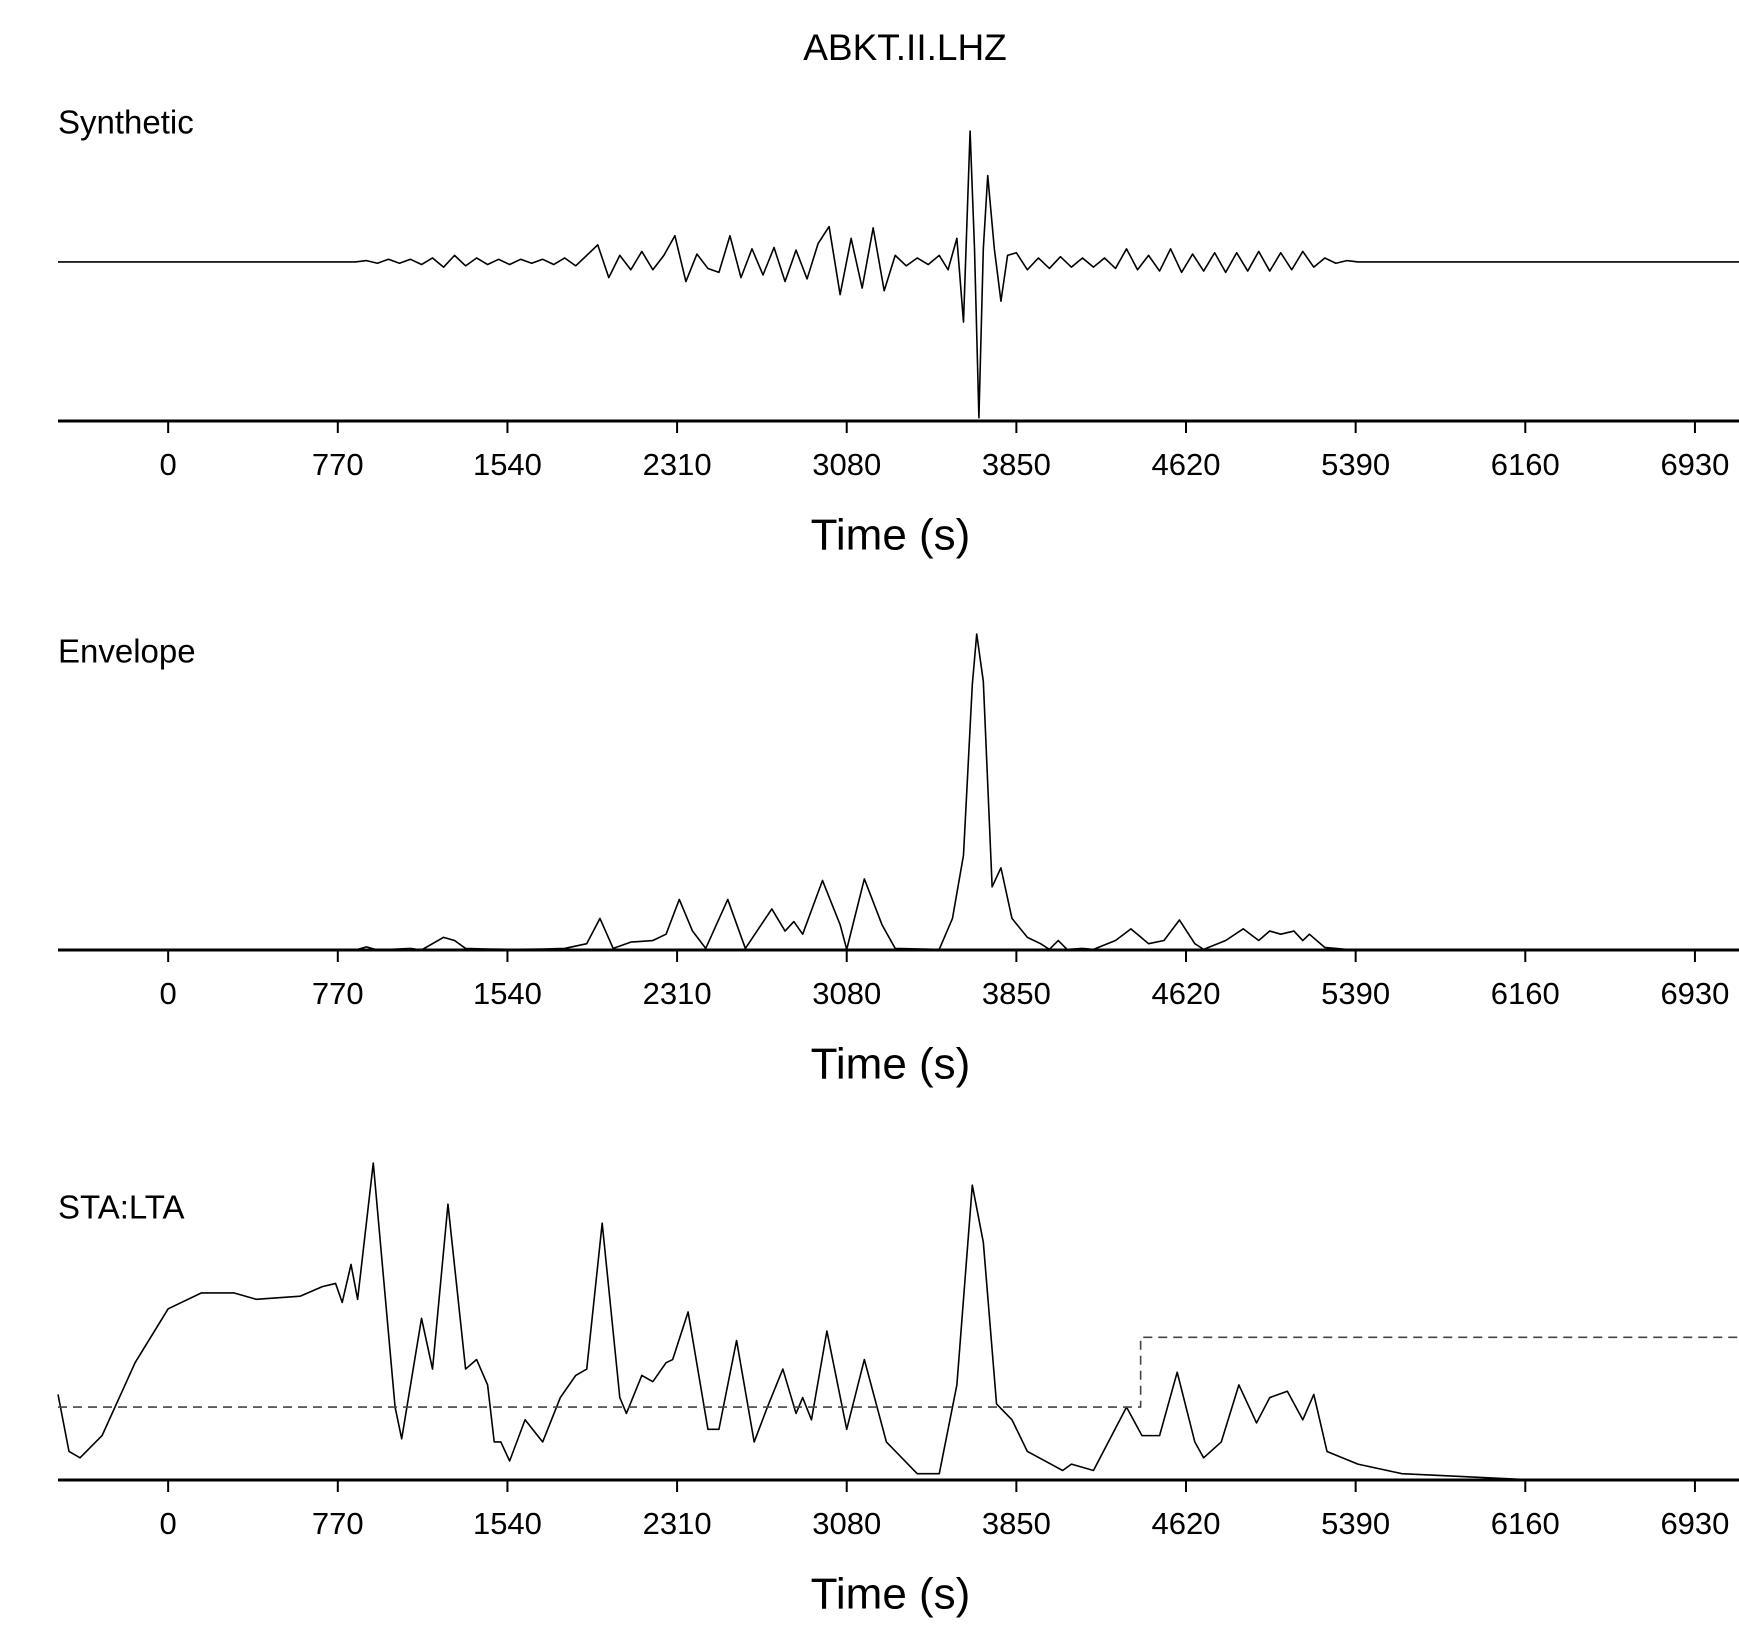 This screenshot has width=1739, height=1627. Describe the element at coordinates (127, 651) in the screenshot. I see `panel-label: Envelope` at that location.